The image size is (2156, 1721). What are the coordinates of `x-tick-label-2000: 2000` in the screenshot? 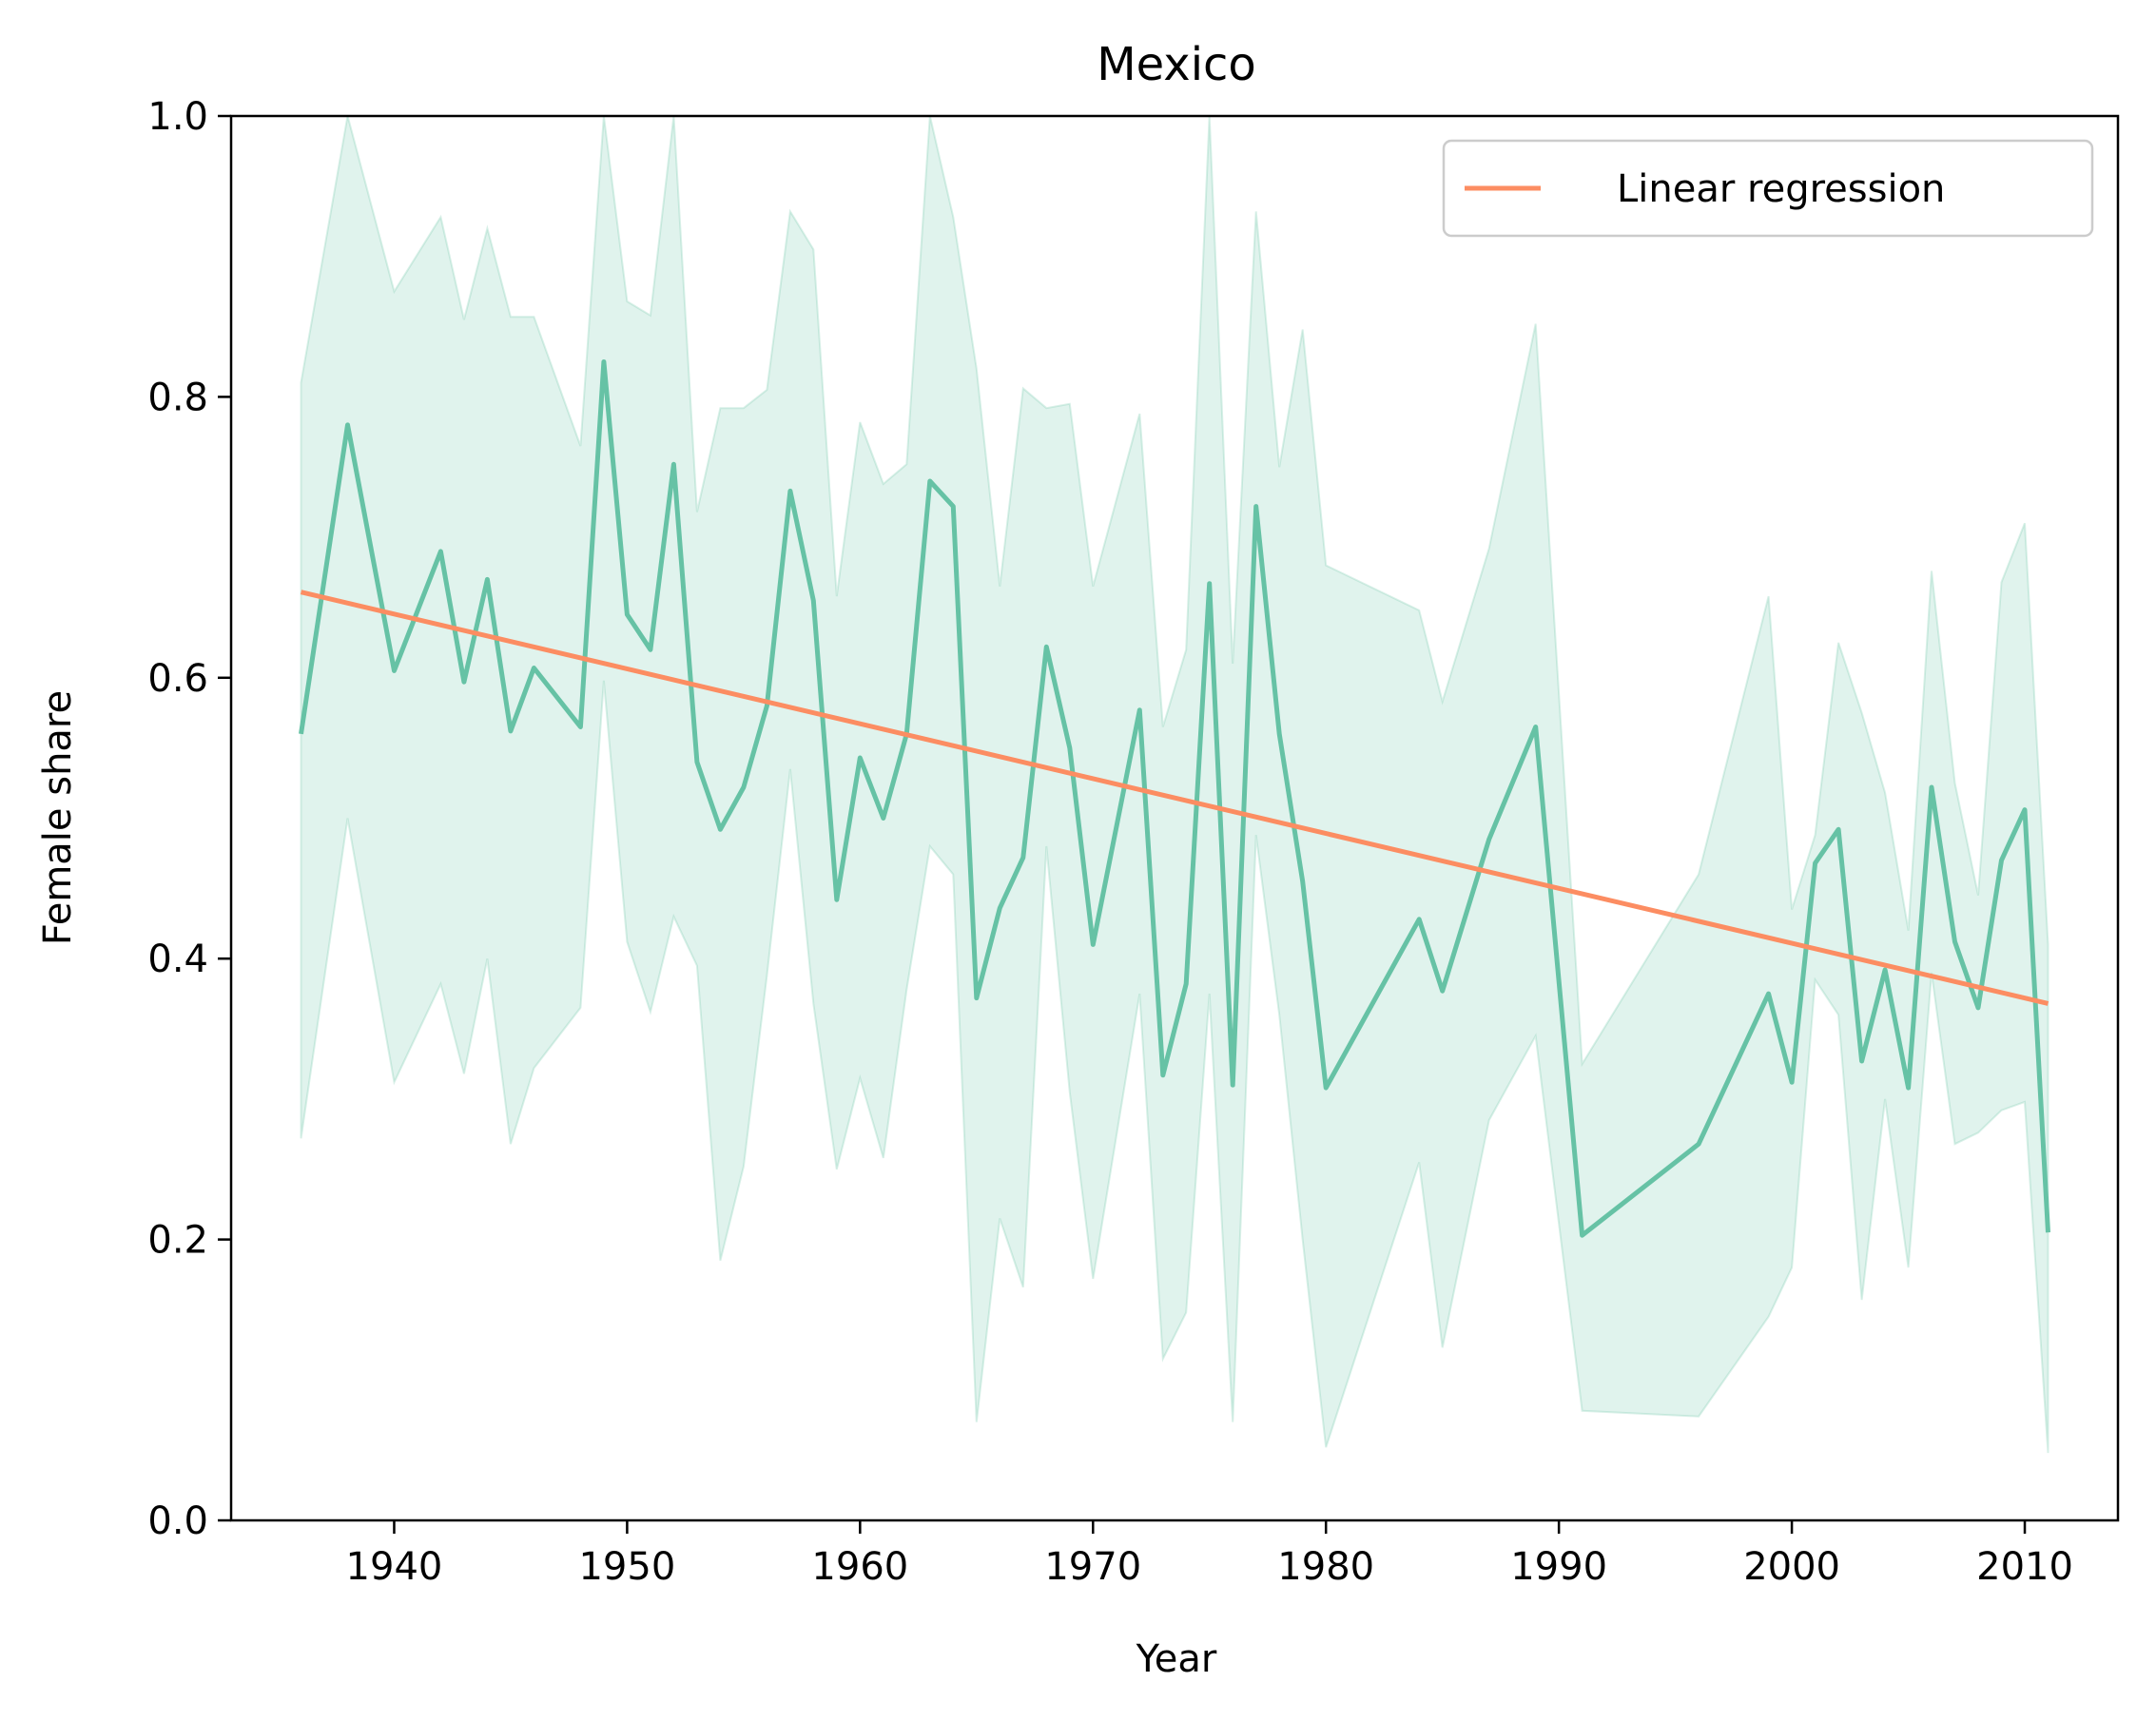 It's located at (1791, 1567).